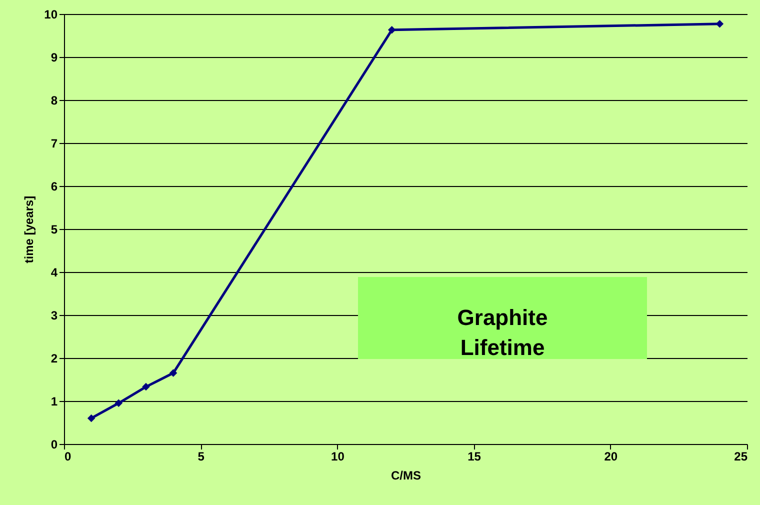  I want to click on y-tick-label: 1, so click(54, 401).